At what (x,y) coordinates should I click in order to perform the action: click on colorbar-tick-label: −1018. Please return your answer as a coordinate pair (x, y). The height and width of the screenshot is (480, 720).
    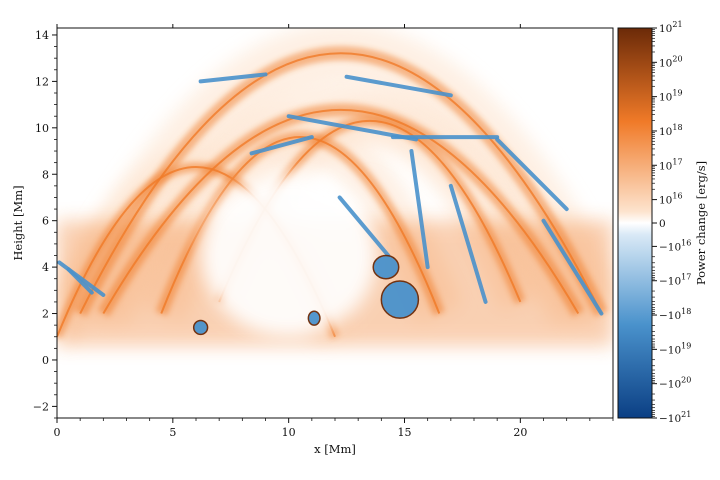
    Looking at the image, I should click on (675, 314).